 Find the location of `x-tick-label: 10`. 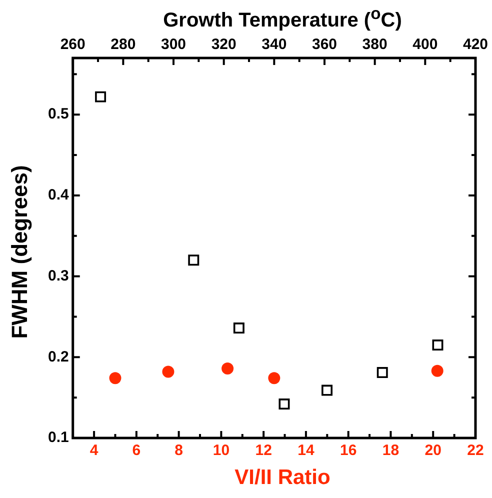

x-tick-label: 10 is located at coordinates (221, 451).